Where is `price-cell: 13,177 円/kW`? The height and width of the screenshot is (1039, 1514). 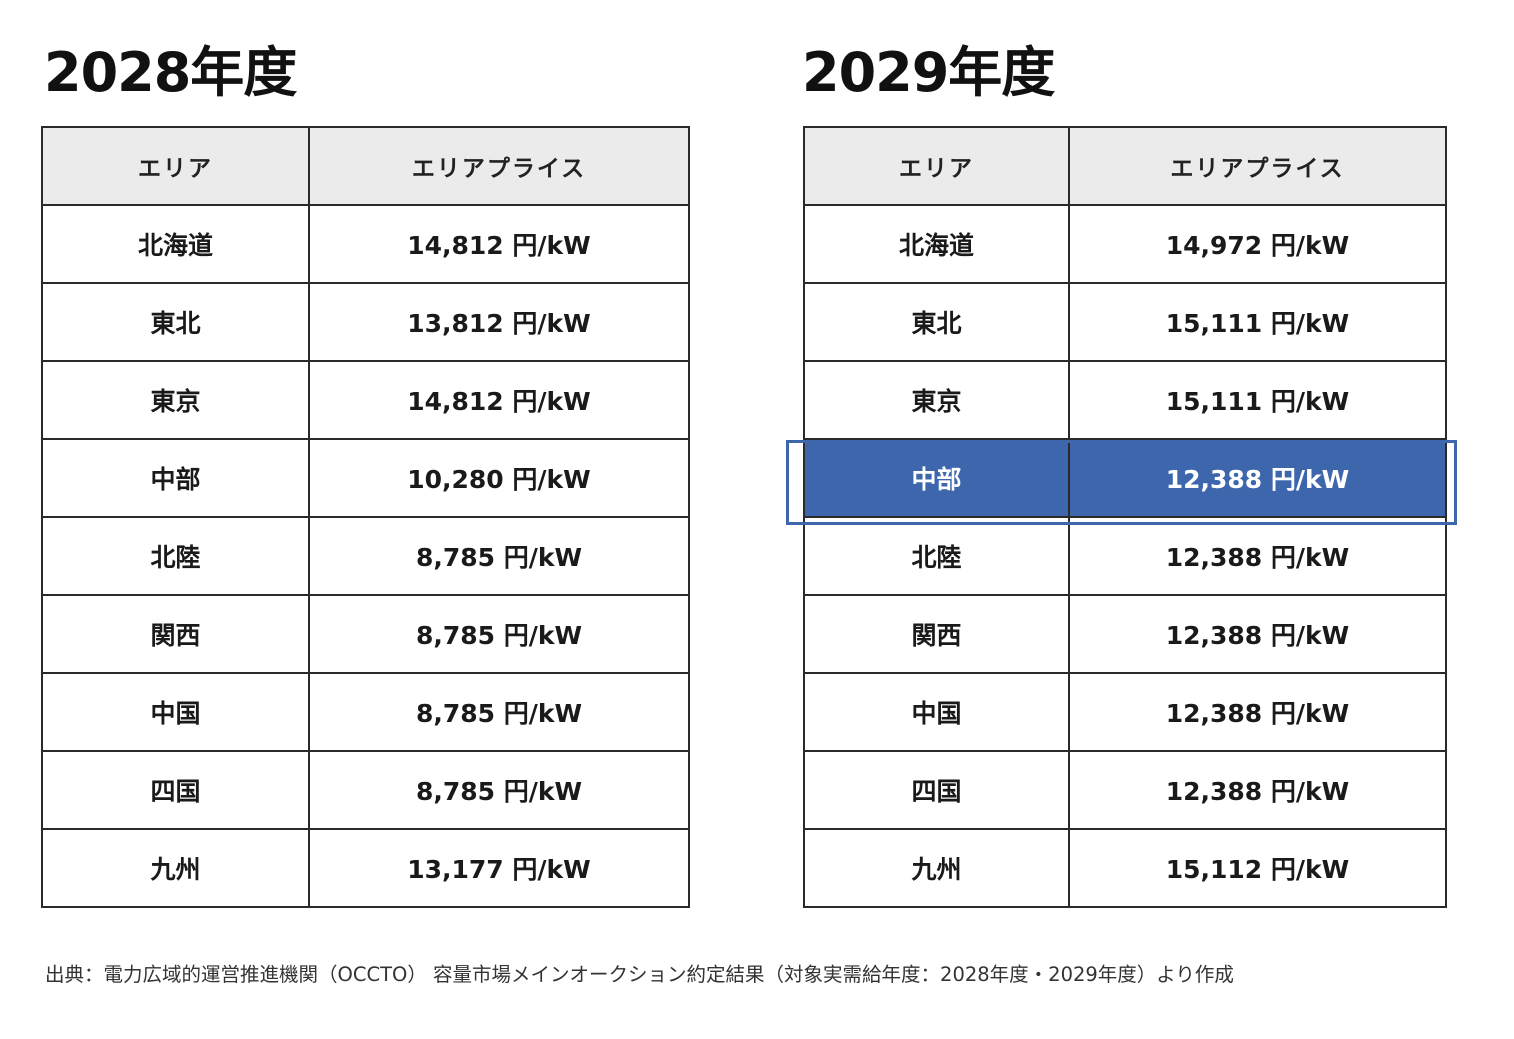 price-cell: 13,177 円/kW is located at coordinates (499, 868).